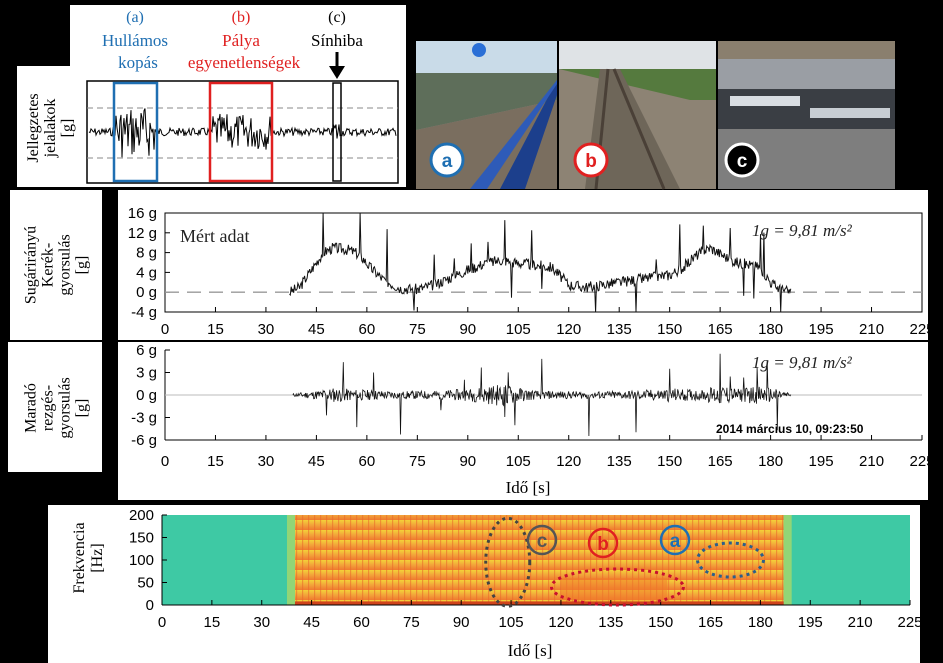  I want to click on residual-xlabel: Idő [s], so click(528, 487).